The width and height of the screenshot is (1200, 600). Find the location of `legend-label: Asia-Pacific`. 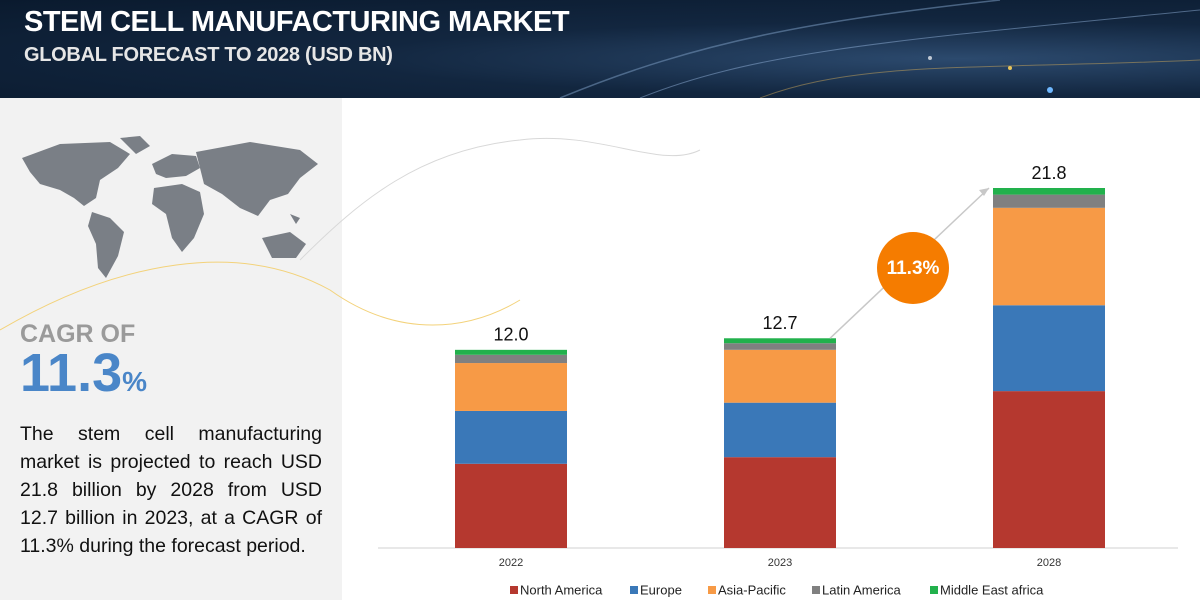

legend-label: Asia-Pacific is located at coordinates (752, 589).